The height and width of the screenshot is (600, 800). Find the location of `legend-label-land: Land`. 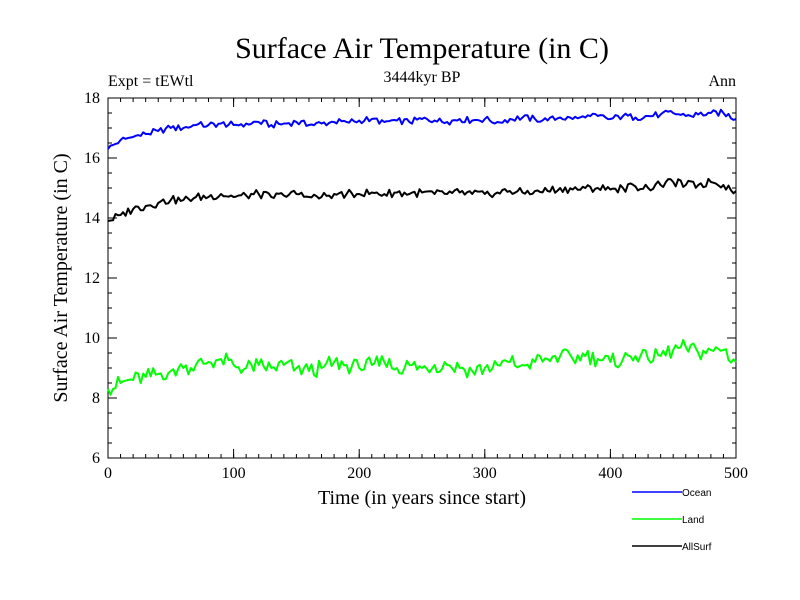

legend-label-land: Land is located at coordinates (693, 520).